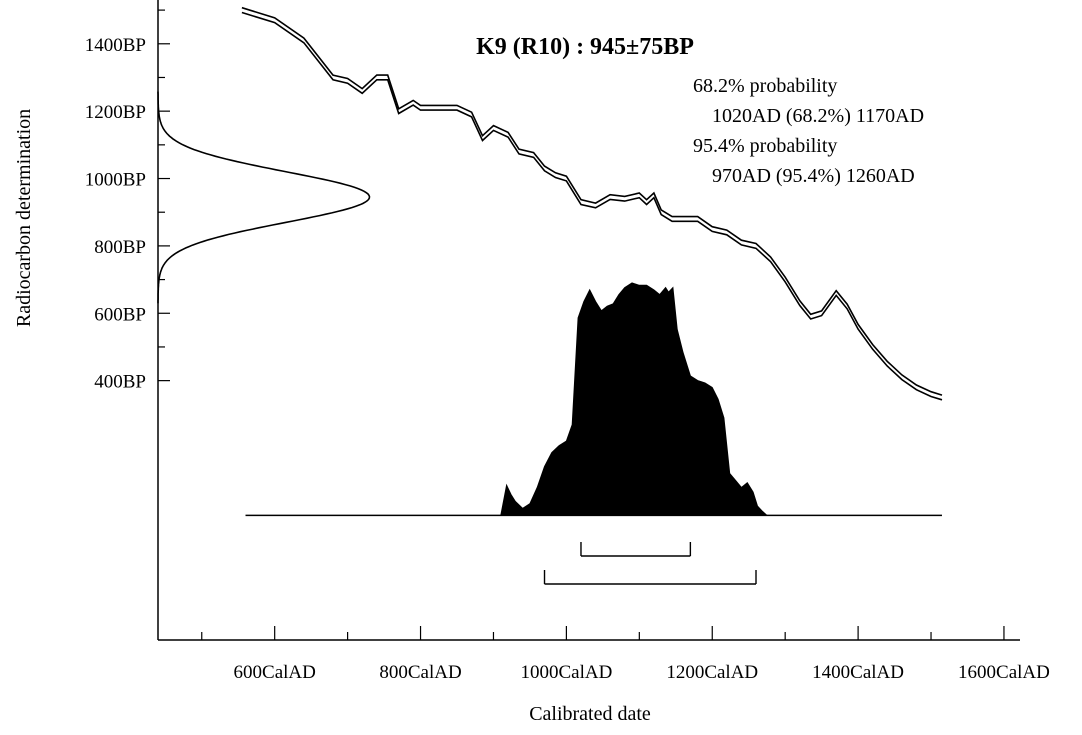 The image size is (1082, 735). I want to click on y-tick-label-1400: 1400BP, so click(115, 45).